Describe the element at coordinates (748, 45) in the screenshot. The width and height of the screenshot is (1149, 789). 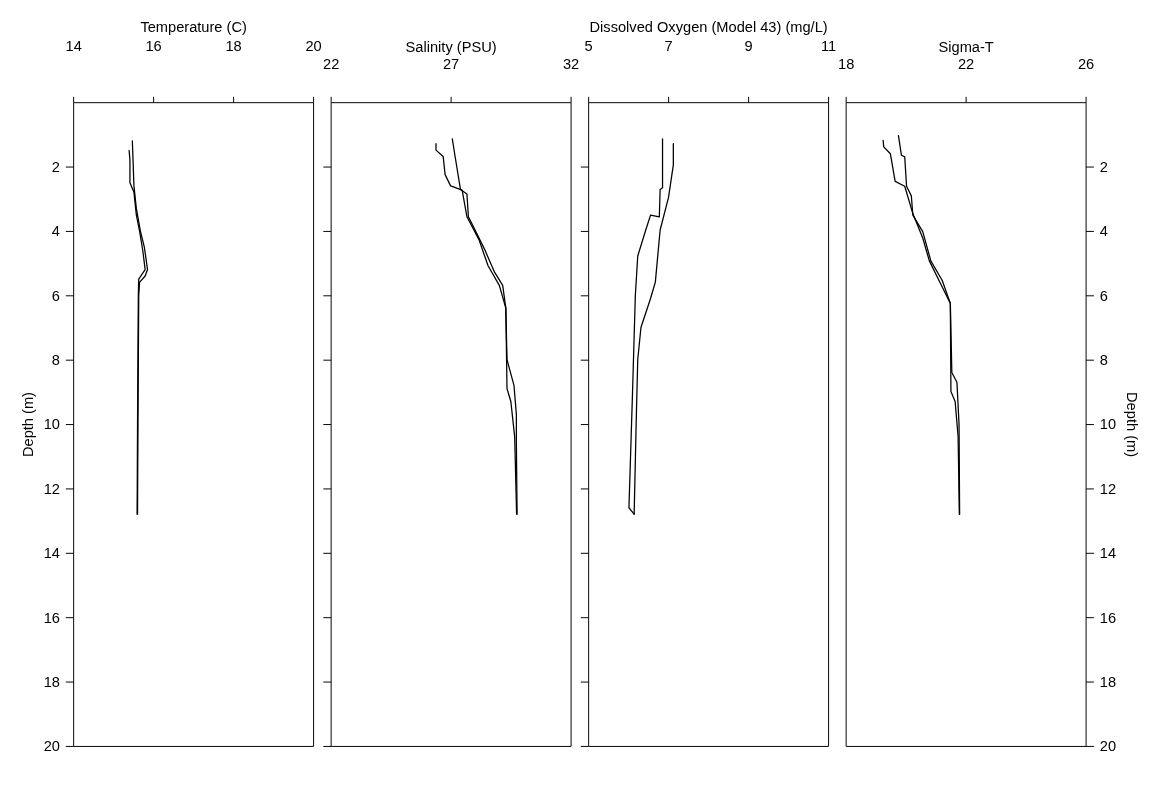
I see `x-tick-label: 9` at that location.